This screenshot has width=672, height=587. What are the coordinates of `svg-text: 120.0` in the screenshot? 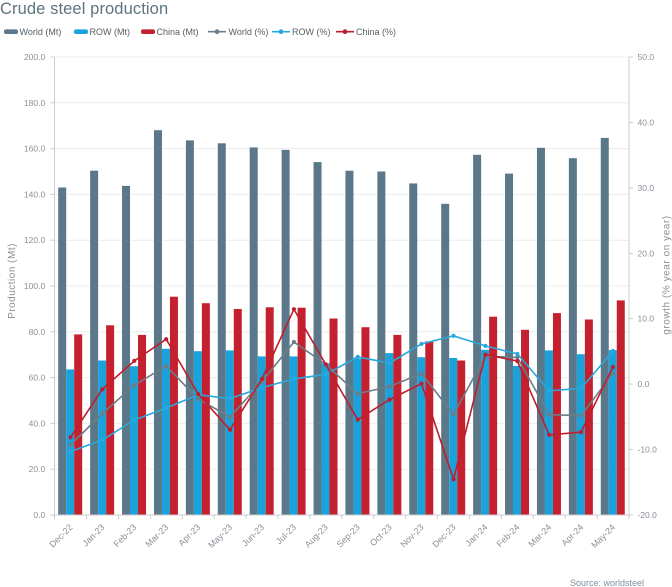 It's located at (35, 240).